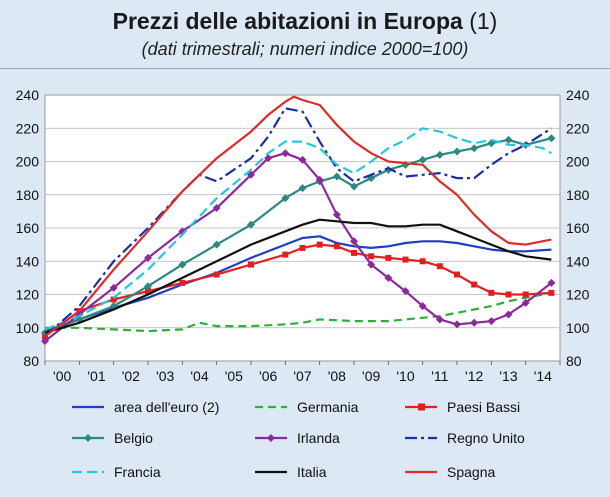 This screenshot has height=497, width=610. What do you see at coordinates (578, 95) in the screenshot?
I see `y-tick-label-right: 240` at bounding box center [578, 95].